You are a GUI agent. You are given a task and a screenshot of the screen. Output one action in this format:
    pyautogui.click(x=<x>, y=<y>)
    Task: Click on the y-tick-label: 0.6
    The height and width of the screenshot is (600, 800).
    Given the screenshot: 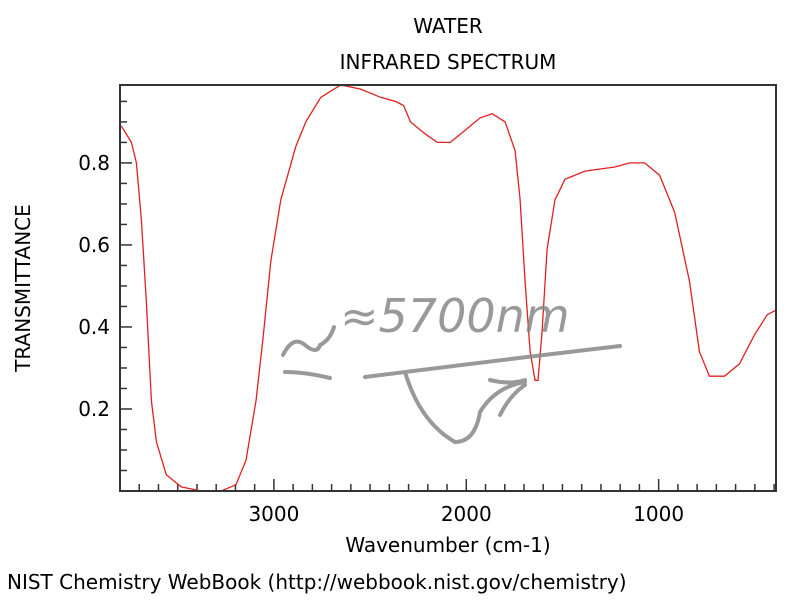 What is the action you would take?
    pyautogui.click(x=94, y=245)
    